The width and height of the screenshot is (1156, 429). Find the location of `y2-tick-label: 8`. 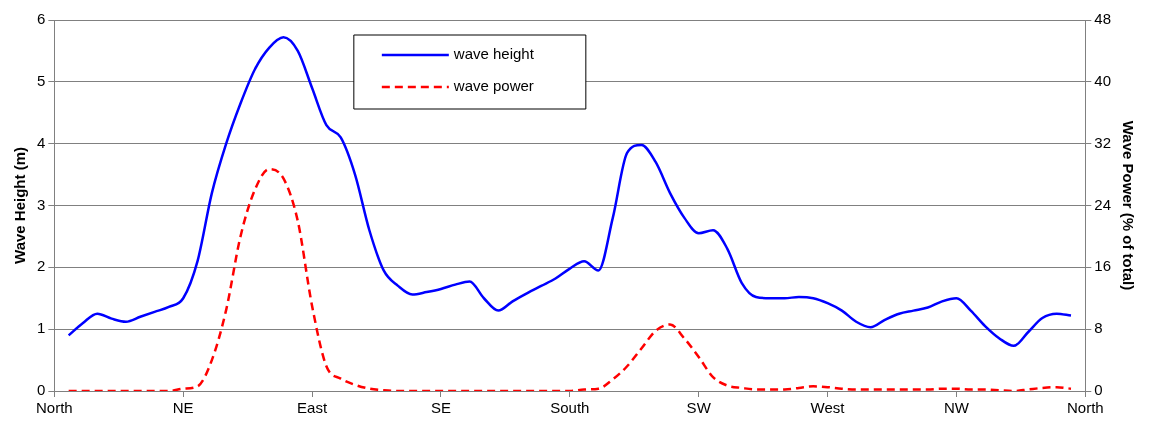

y2-tick-label: 8 is located at coordinates (1098, 328).